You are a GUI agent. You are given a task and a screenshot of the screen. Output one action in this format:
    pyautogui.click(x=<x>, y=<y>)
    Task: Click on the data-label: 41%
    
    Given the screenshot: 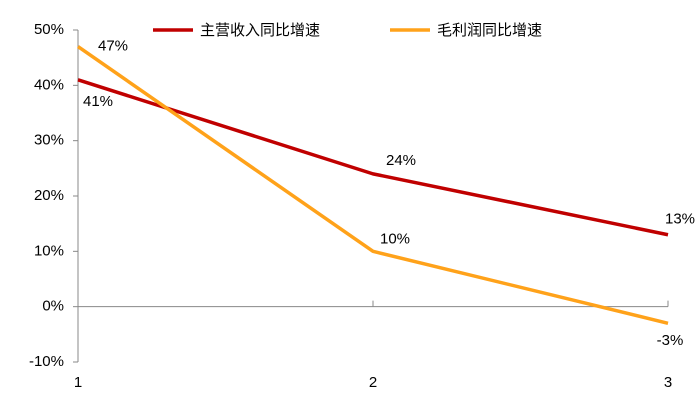 What is the action you would take?
    pyautogui.click(x=98, y=101)
    